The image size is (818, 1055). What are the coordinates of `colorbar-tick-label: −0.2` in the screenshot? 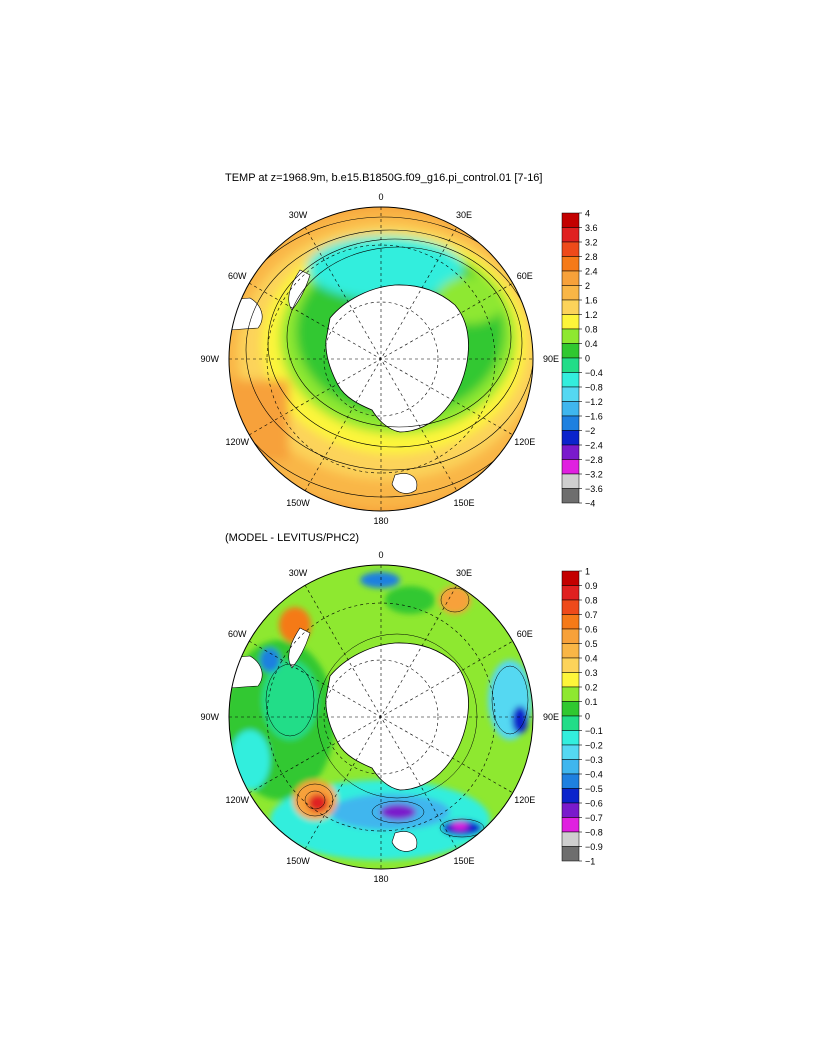 It's located at (594, 746).